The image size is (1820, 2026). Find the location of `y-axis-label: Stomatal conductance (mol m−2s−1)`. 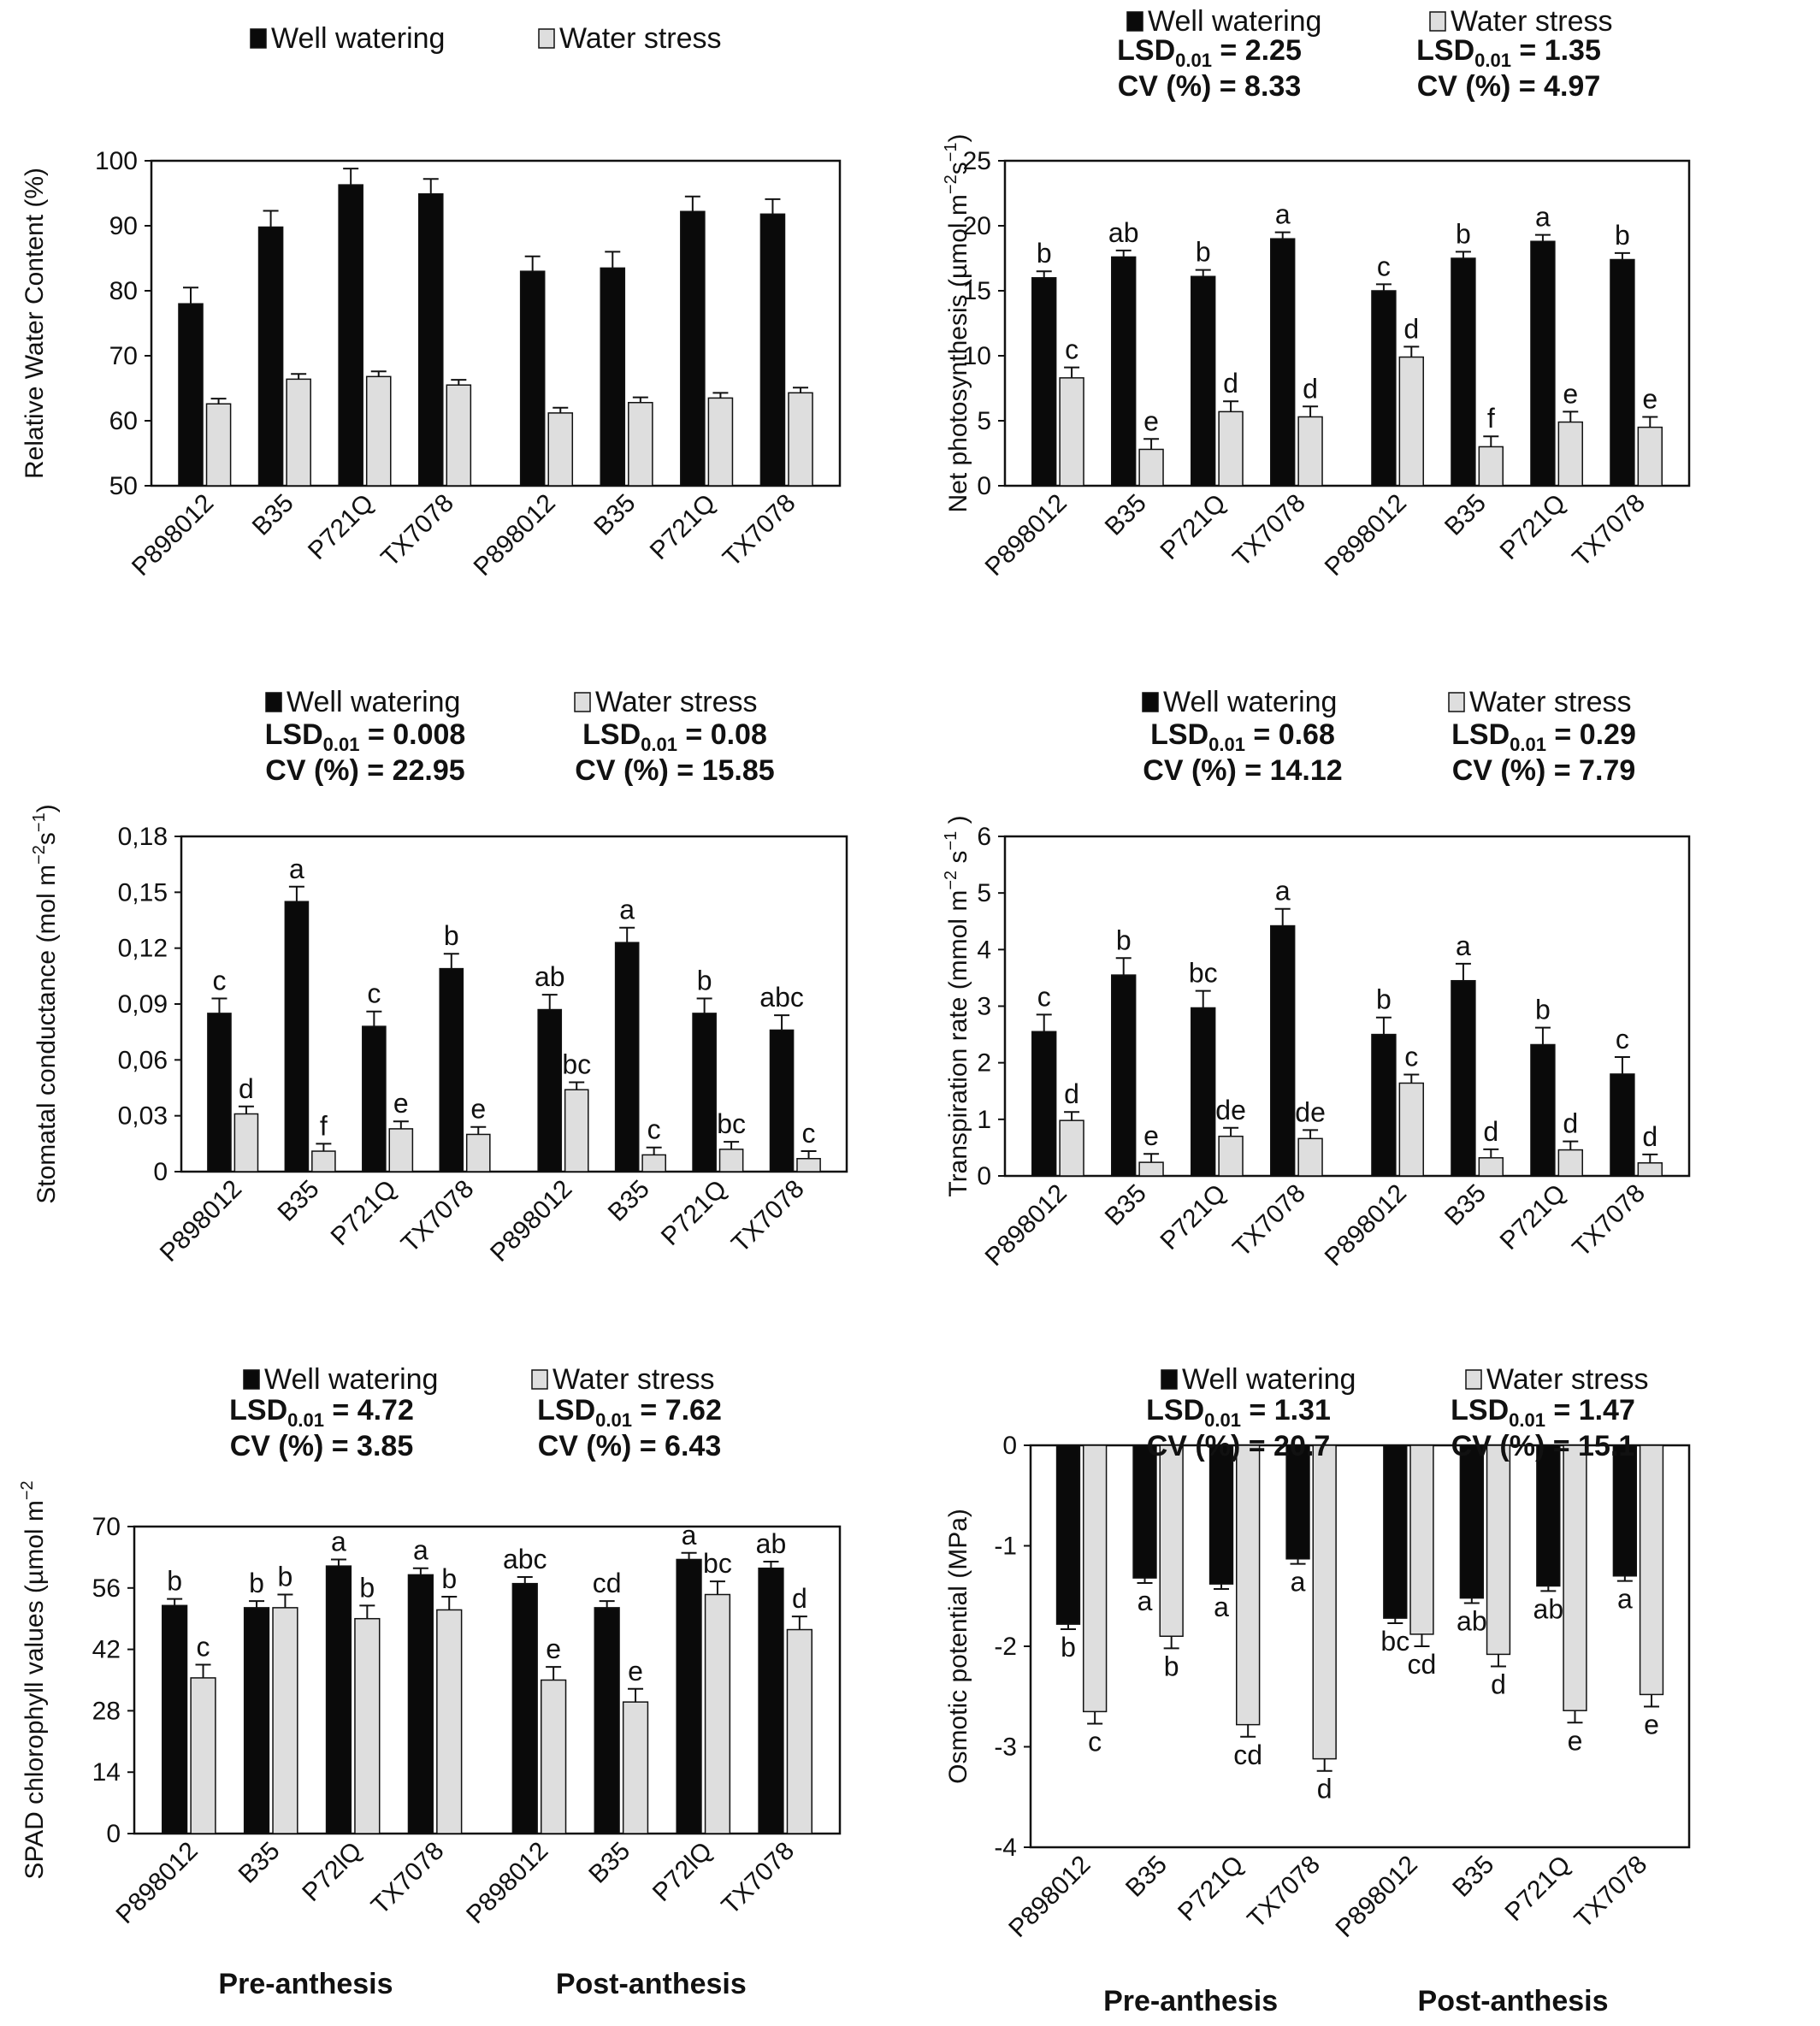

y-axis-label: Stomatal conductance (mol m−2s−1) is located at coordinates (45, 1003).